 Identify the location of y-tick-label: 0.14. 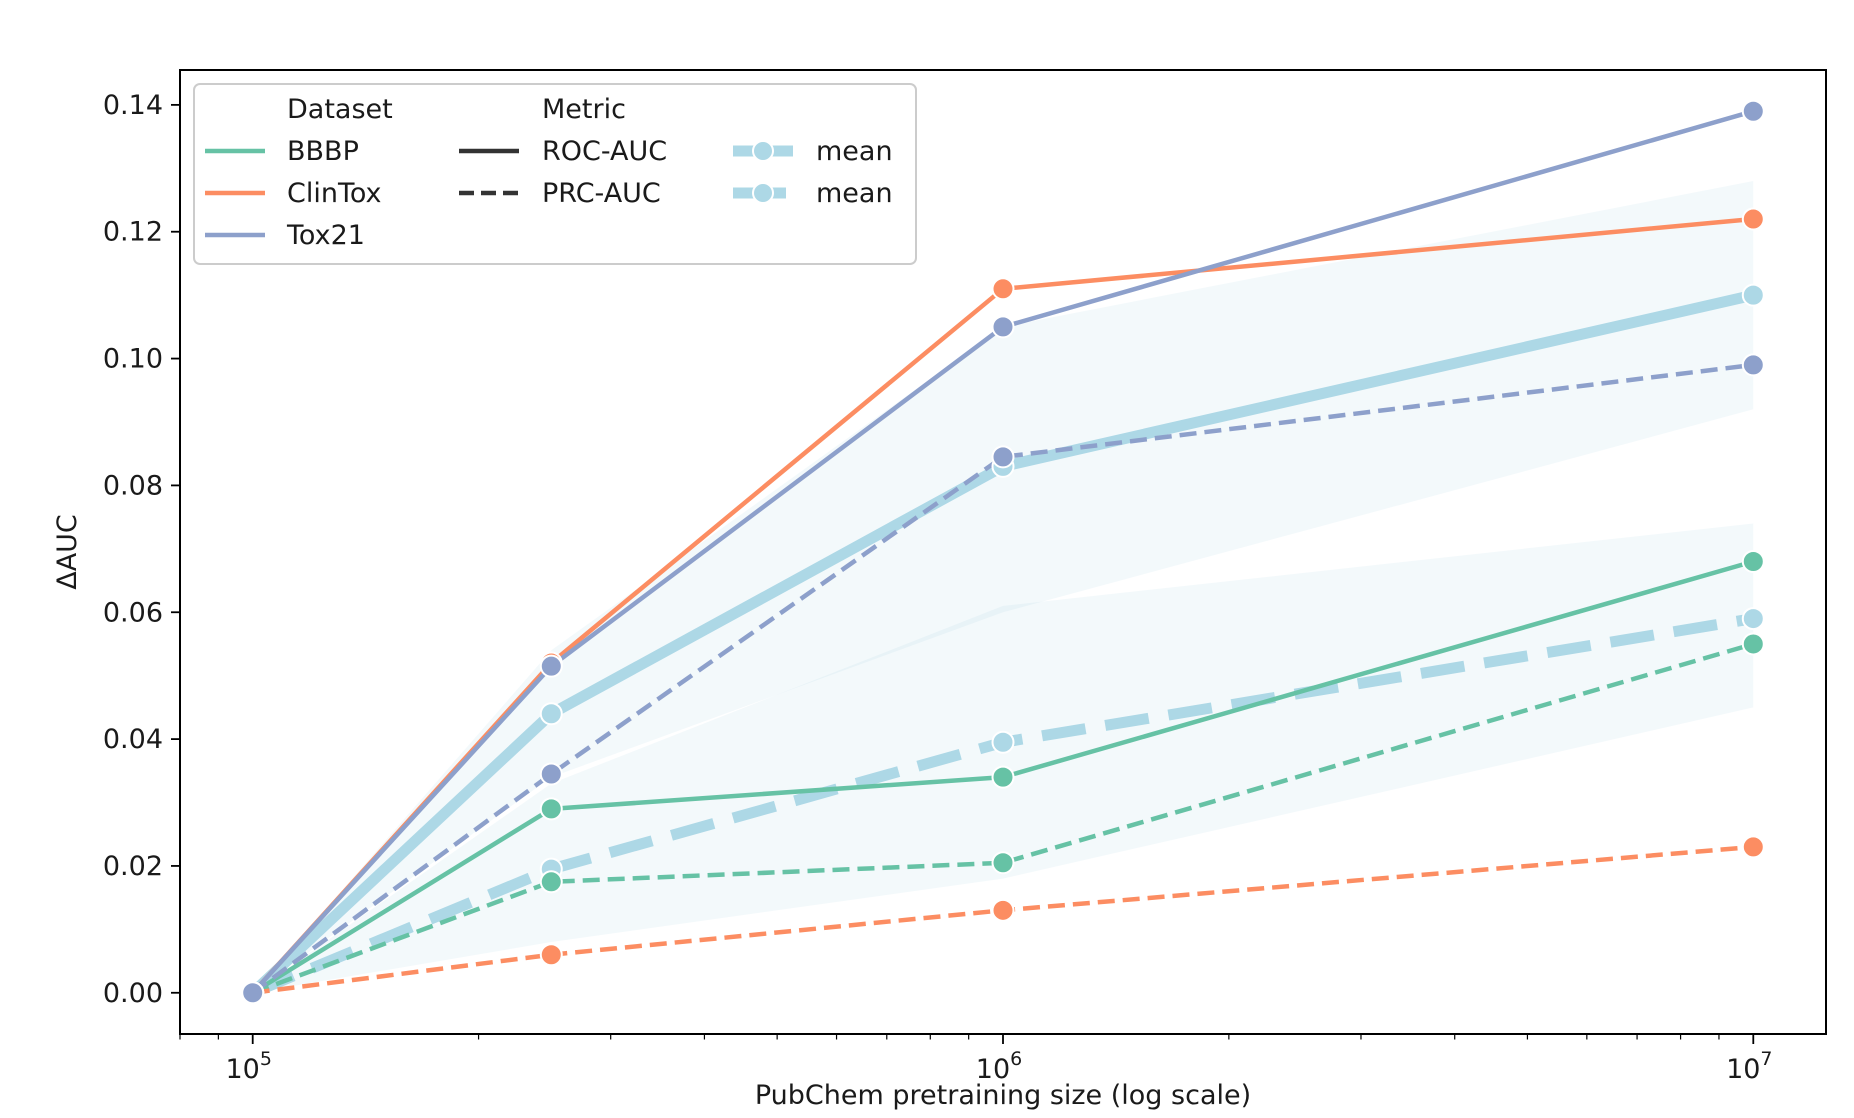
(133, 105).